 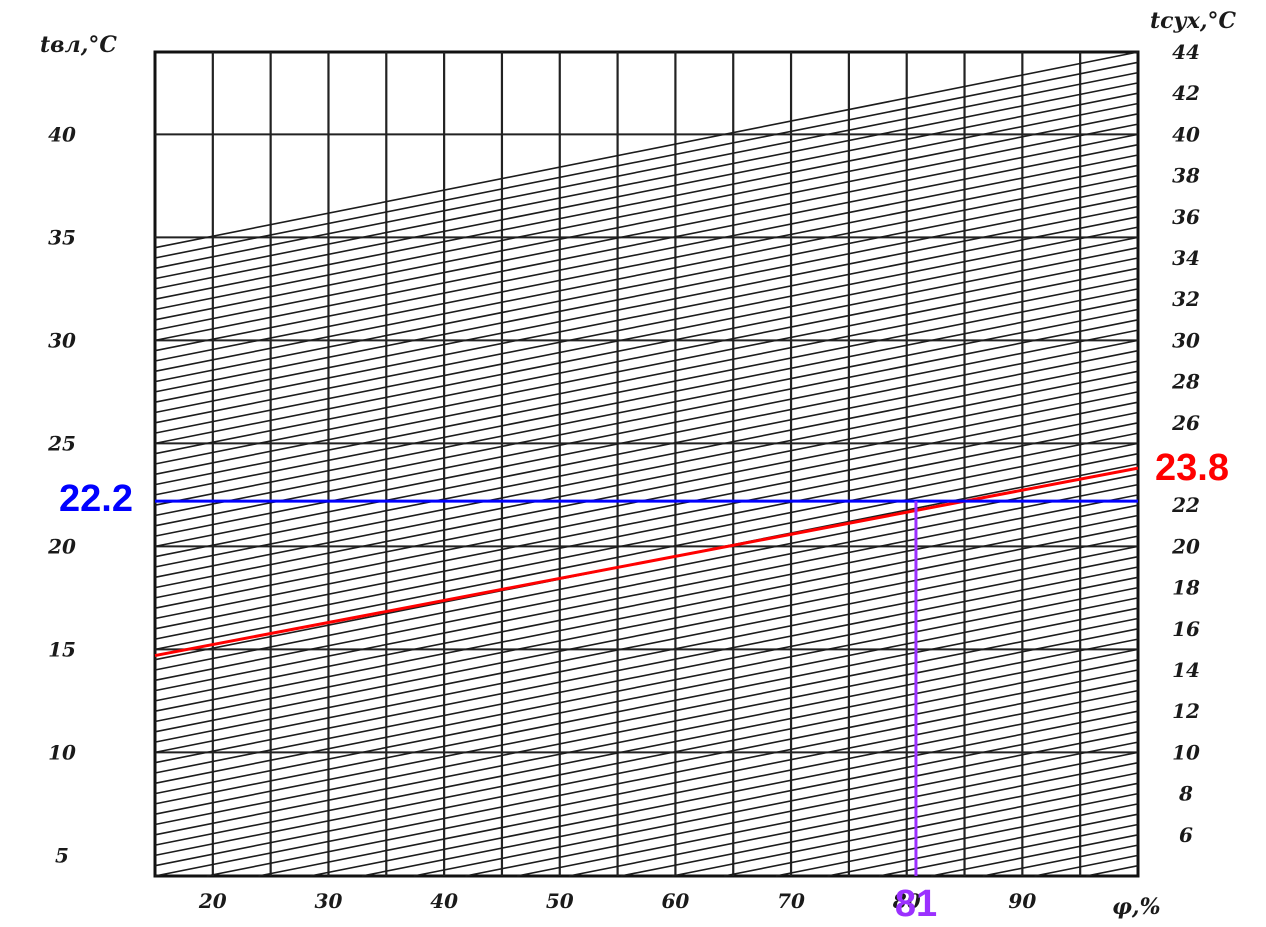 What do you see at coordinates (444, 901) in the screenshot?
I see `x-tick-label: 40` at bounding box center [444, 901].